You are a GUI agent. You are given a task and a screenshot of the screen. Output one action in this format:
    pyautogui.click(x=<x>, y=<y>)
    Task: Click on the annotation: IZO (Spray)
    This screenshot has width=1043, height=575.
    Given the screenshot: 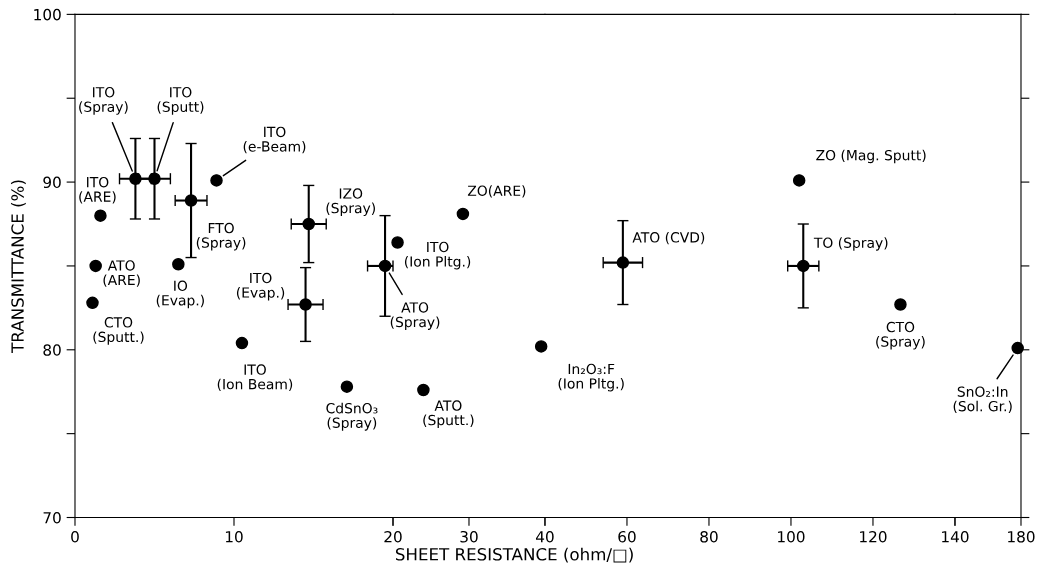 What is the action you would take?
    pyautogui.click(x=350, y=202)
    